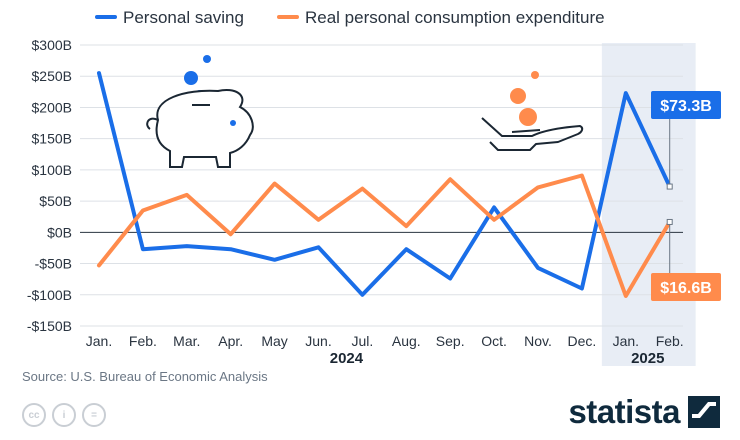 The height and width of the screenshot is (440, 740). Describe the element at coordinates (686, 196) in the screenshot. I see `value-callouts: $73.3B $16.6B` at that location.